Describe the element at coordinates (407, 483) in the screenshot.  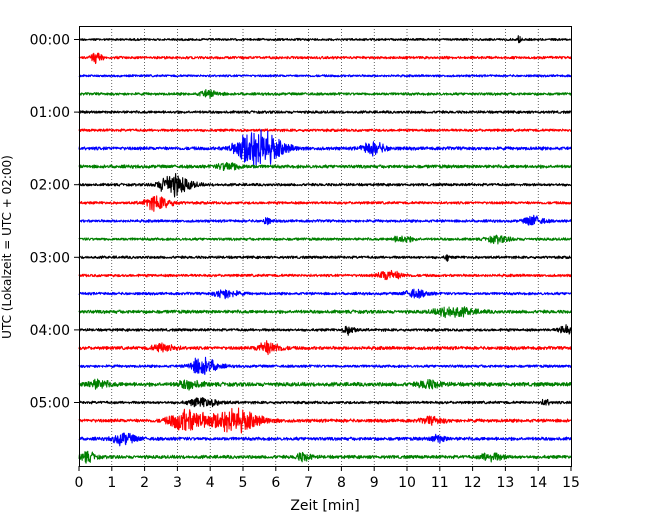
I see `x-tick-label: 10` at that location.